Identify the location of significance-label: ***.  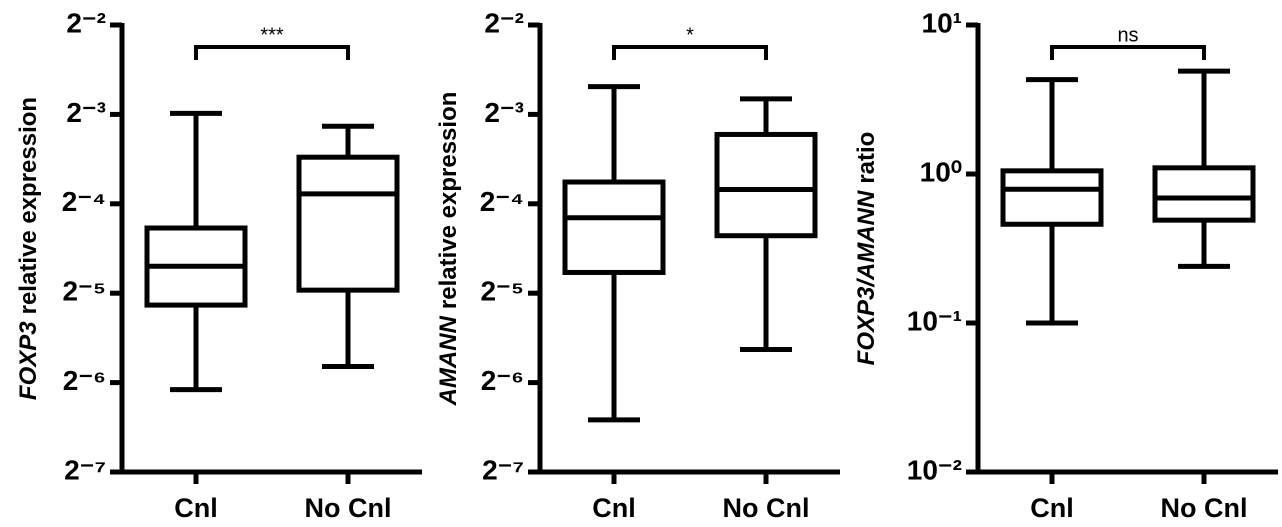
(272, 35).